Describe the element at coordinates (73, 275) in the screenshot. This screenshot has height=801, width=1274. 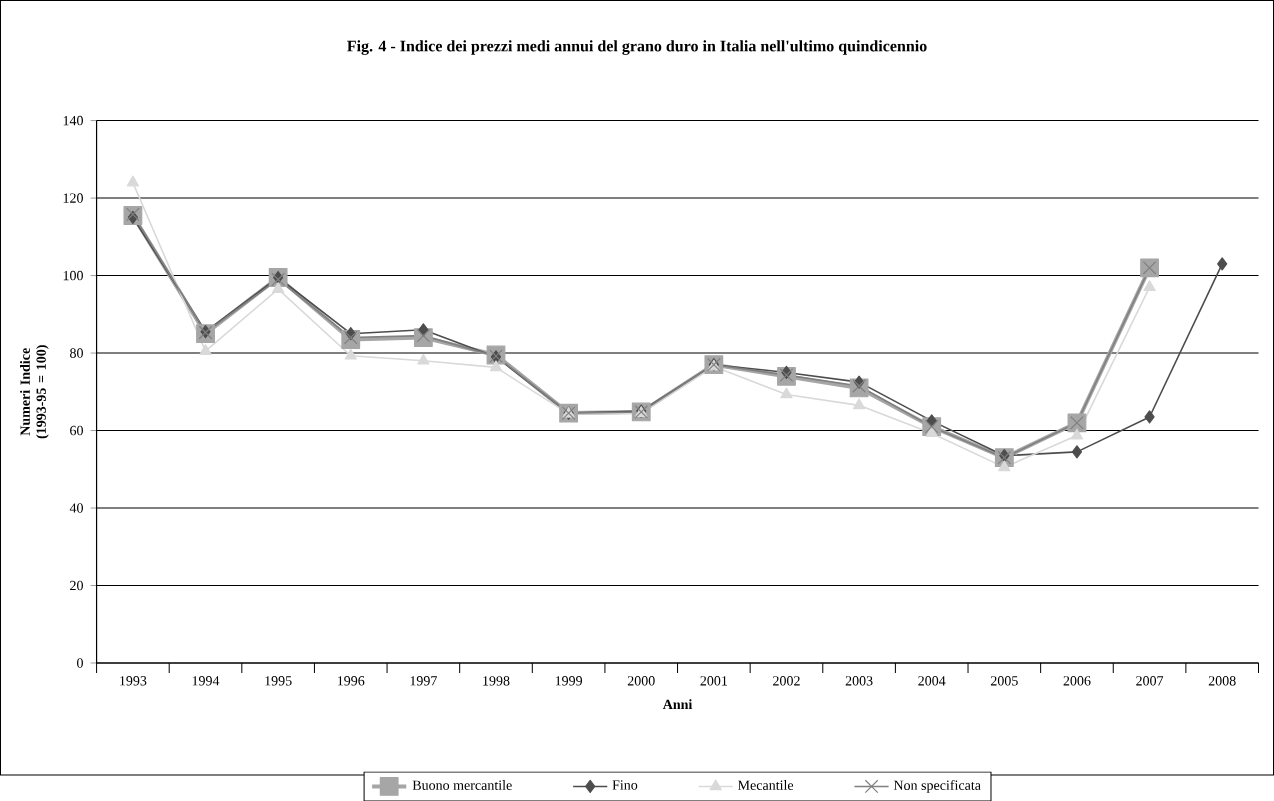
I see `y-tick-label: 100` at that location.